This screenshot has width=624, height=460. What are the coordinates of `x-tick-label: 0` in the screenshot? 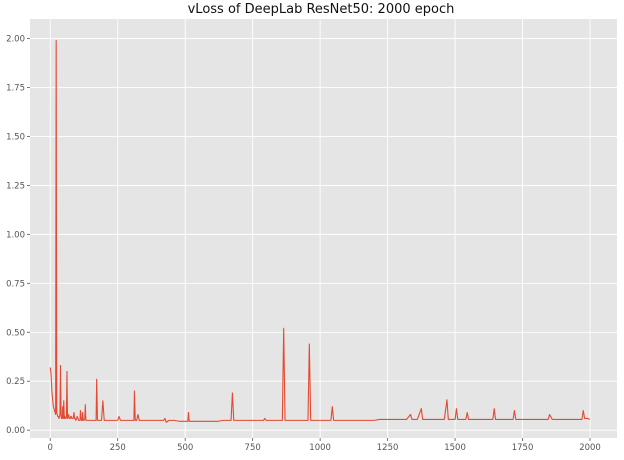 It's located at (50, 448).